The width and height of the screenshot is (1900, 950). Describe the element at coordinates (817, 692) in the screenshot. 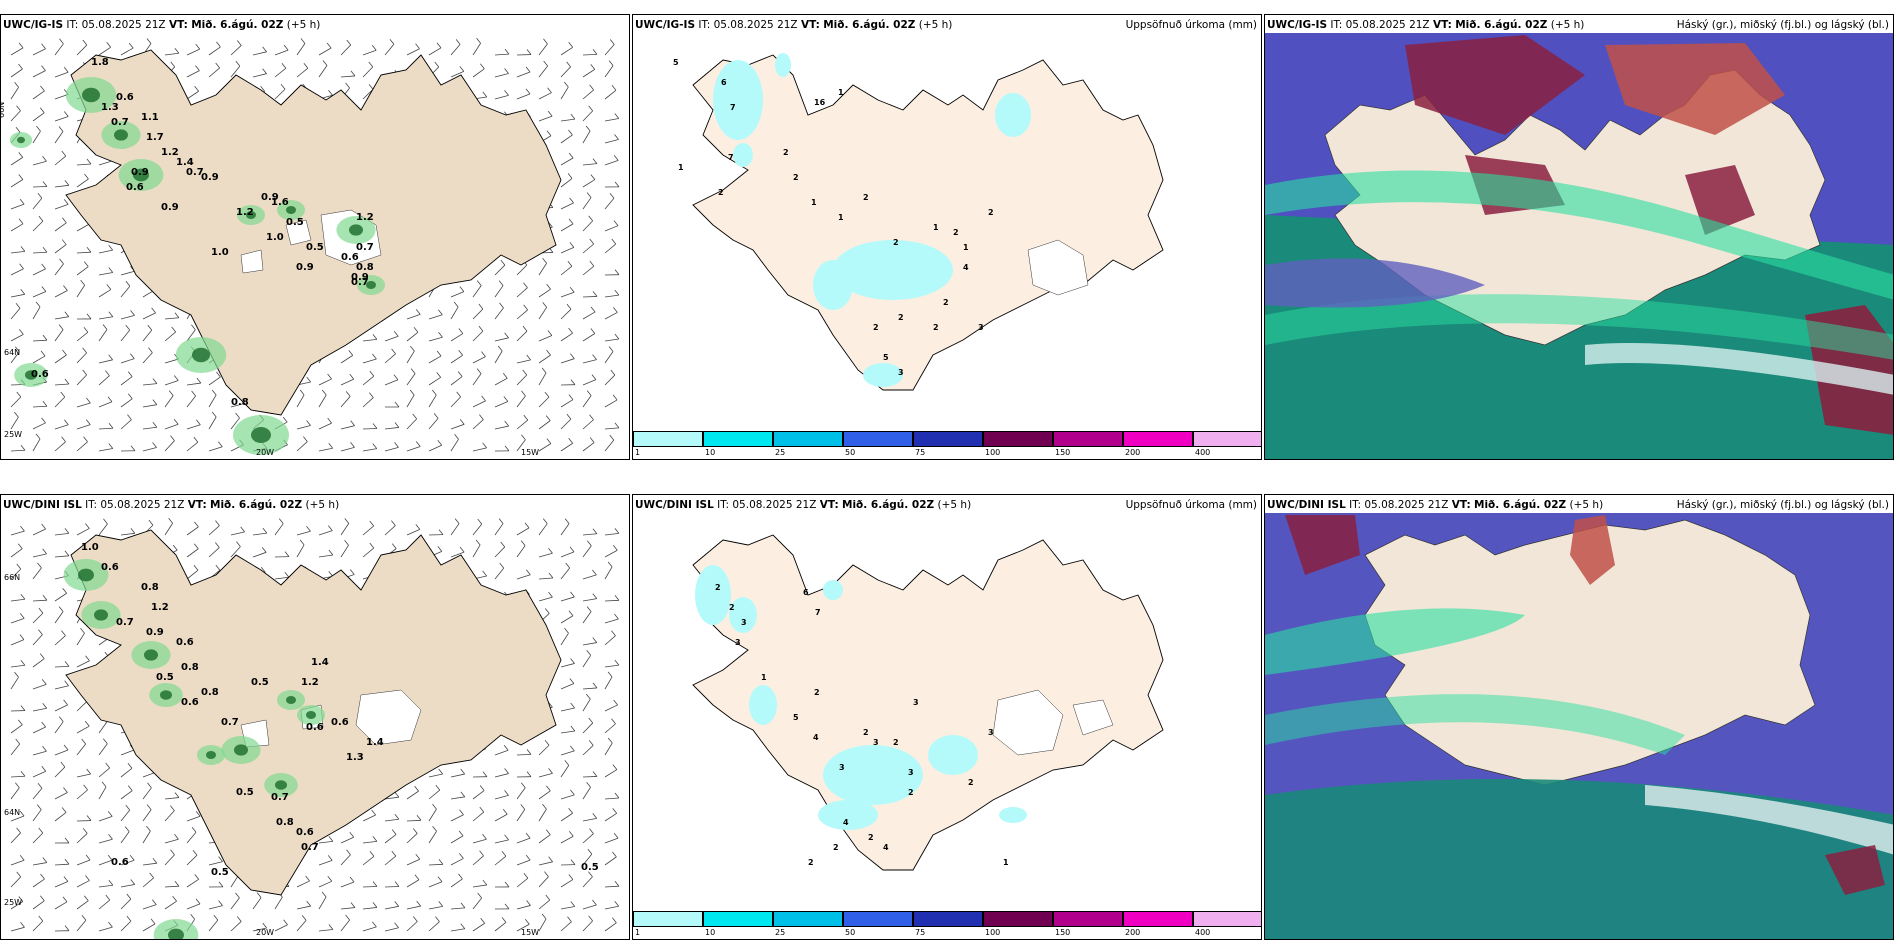

I see `accum-value-label: 2` at that location.